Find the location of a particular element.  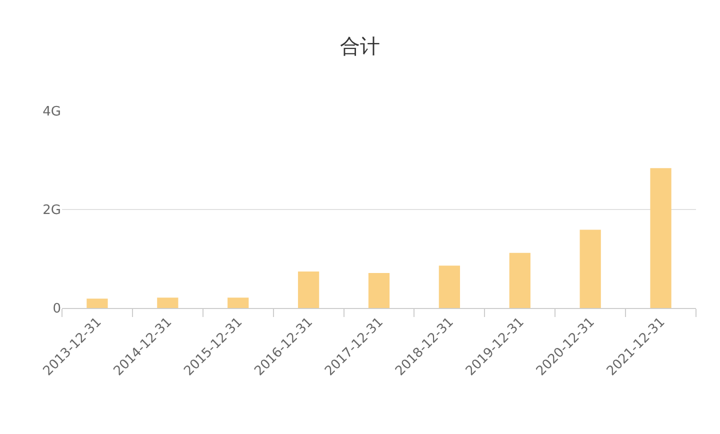

y-tick-label: 0 is located at coordinates (56, 309).